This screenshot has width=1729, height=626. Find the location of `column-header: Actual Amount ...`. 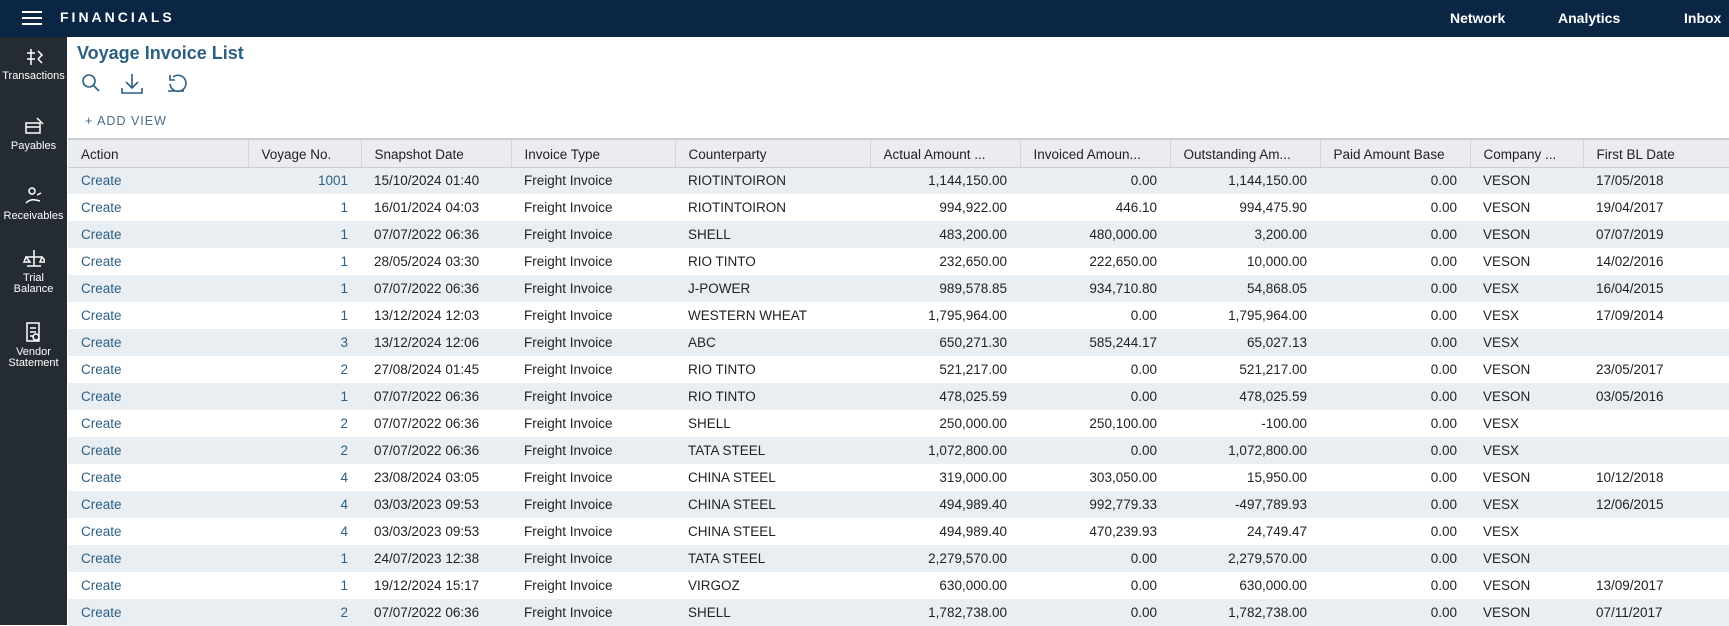

column-header: Actual Amount ... is located at coordinates (944, 153).